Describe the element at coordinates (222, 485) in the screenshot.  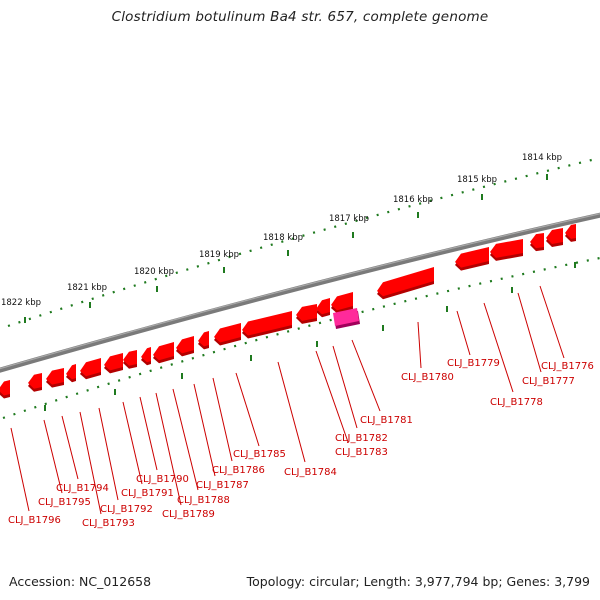
I see `gene-label: CLJ_B1787` at that location.